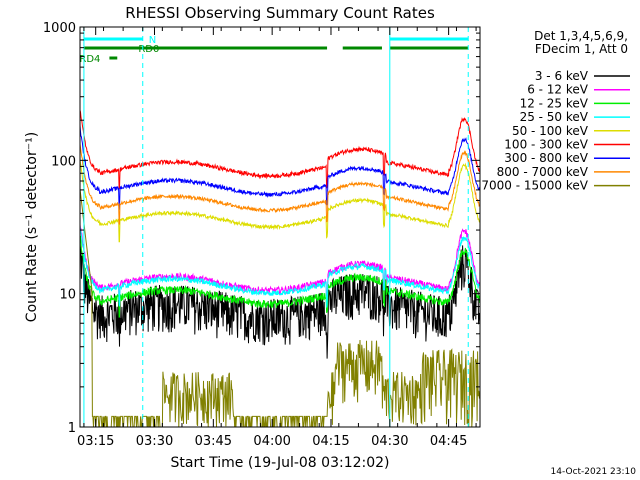 This screenshot has width=640, height=480. Describe the element at coordinates (271, 441) in the screenshot. I see `x-tick-label: 04:00` at that location.